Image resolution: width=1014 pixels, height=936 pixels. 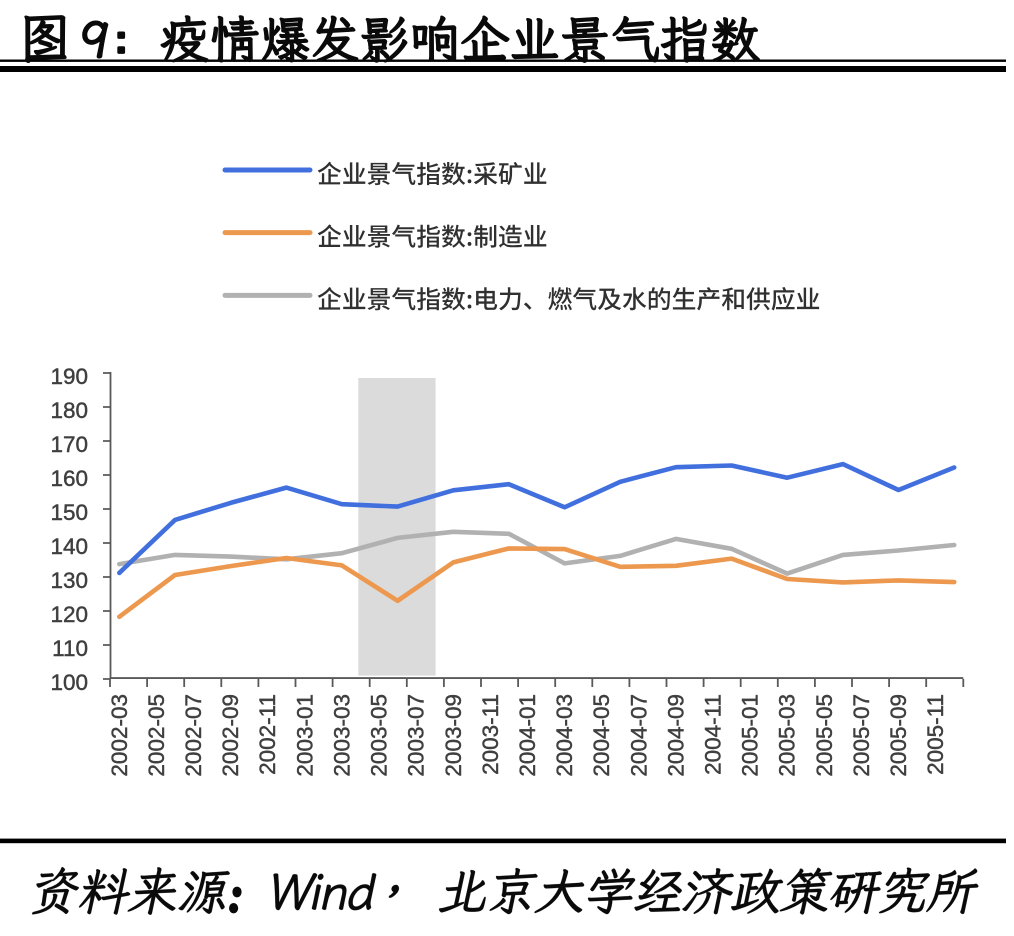 What do you see at coordinates (341, 735) in the screenshot?
I see `svg-text: 2003-03` at bounding box center [341, 735].